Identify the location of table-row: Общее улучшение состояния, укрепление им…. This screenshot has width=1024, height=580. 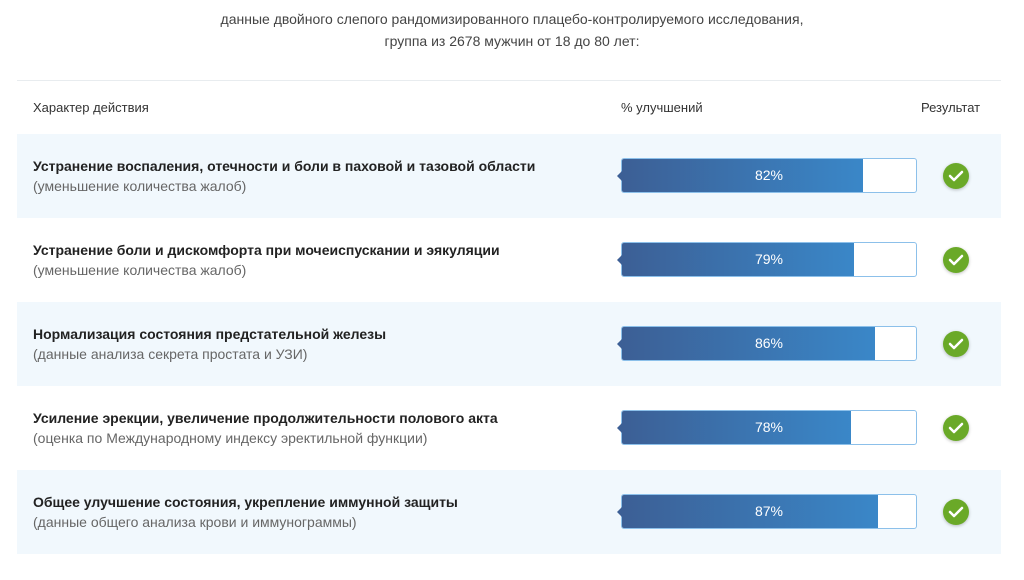
(509, 512).